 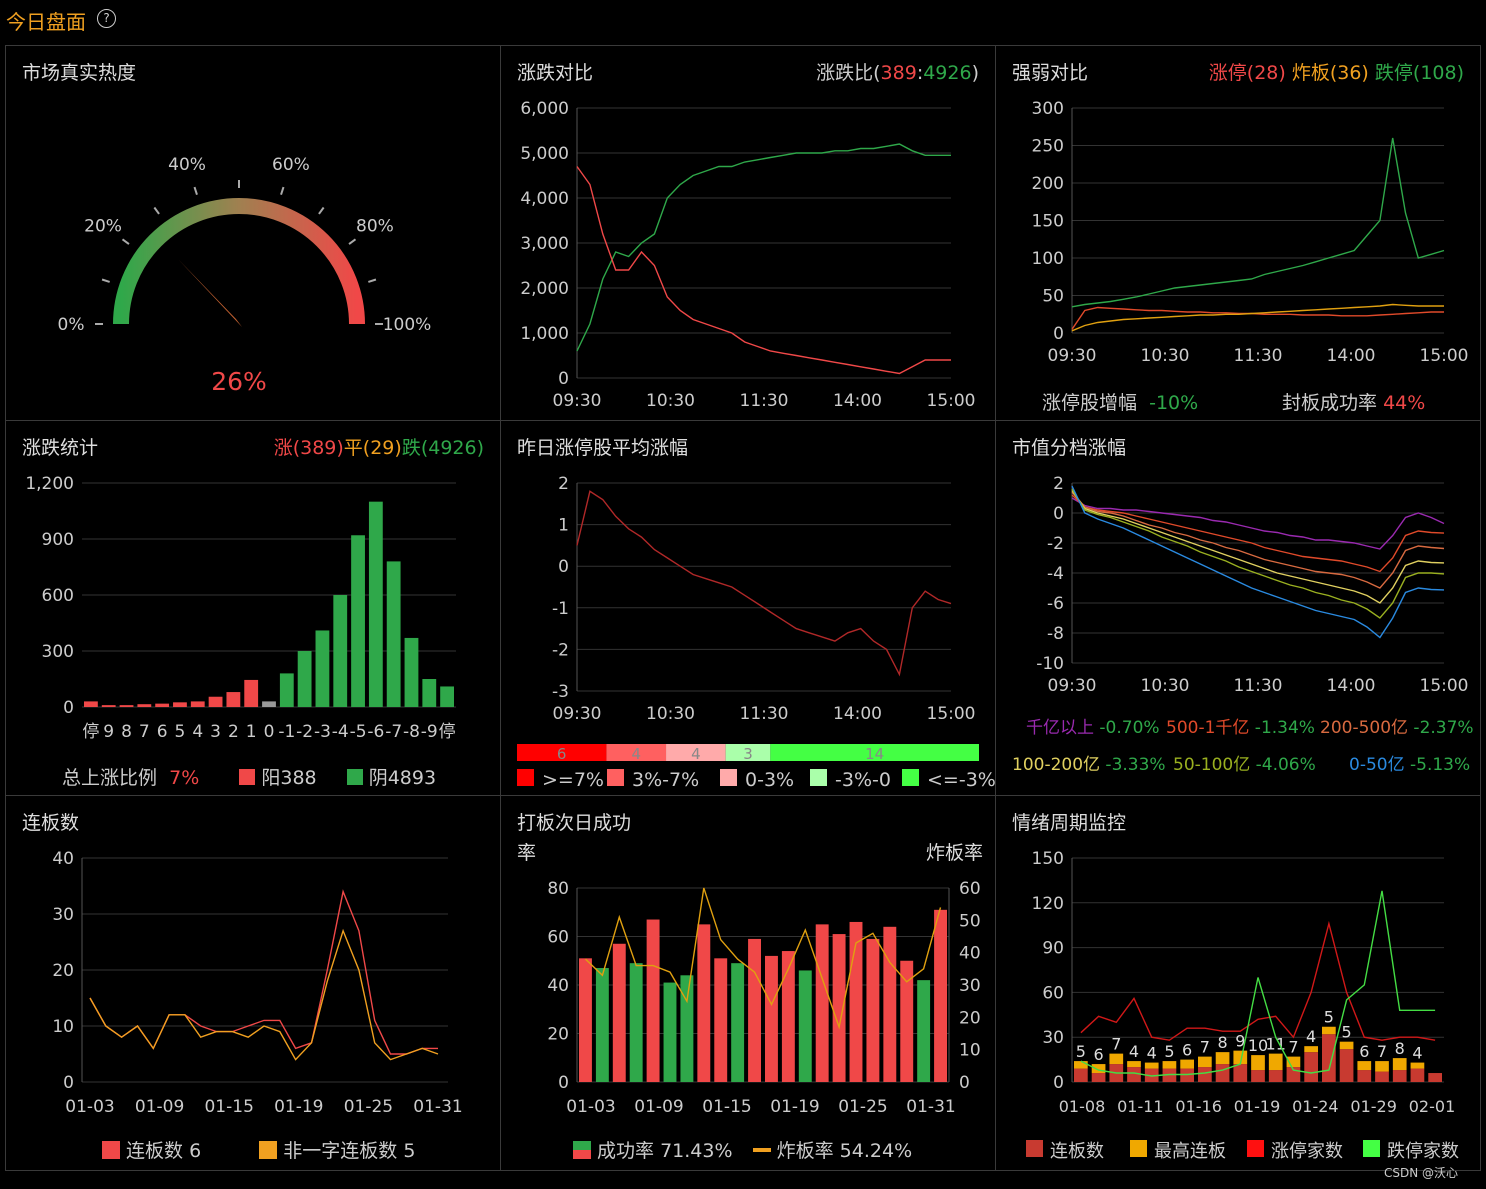 I want to click on updown-x-tick: 14:00, so click(x=857, y=401).